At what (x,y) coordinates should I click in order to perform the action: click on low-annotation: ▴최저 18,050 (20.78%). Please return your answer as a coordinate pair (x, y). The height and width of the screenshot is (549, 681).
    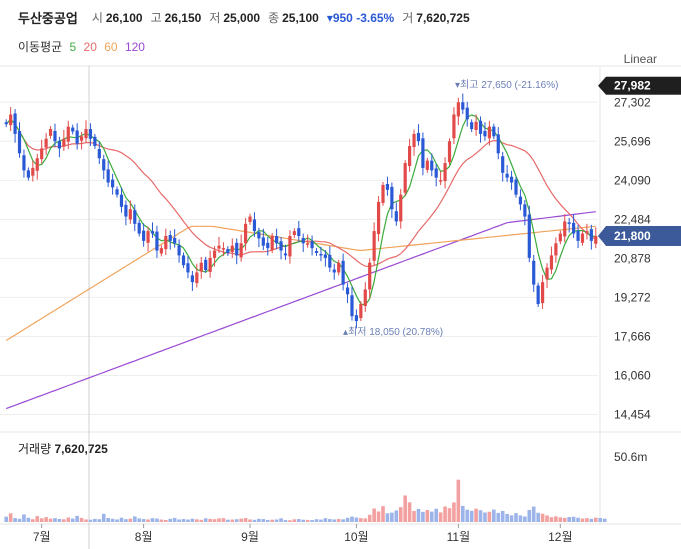
    Looking at the image, I should click on (393, 332).